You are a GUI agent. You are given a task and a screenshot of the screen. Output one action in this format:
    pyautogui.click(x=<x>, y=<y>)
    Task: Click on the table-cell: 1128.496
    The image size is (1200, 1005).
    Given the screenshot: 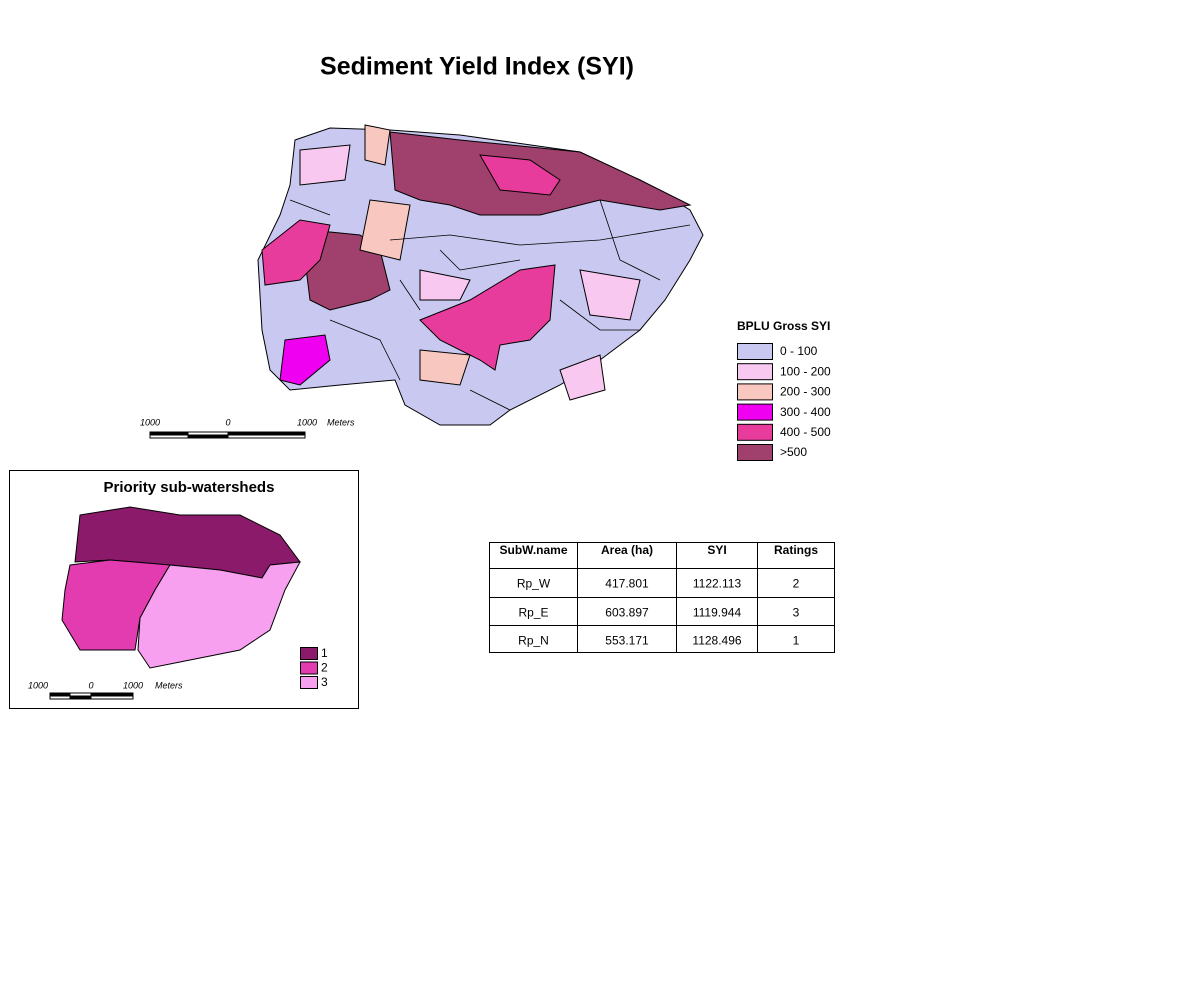 What is the action you would take?
    pyautogui.click(x=716, y=641)
    